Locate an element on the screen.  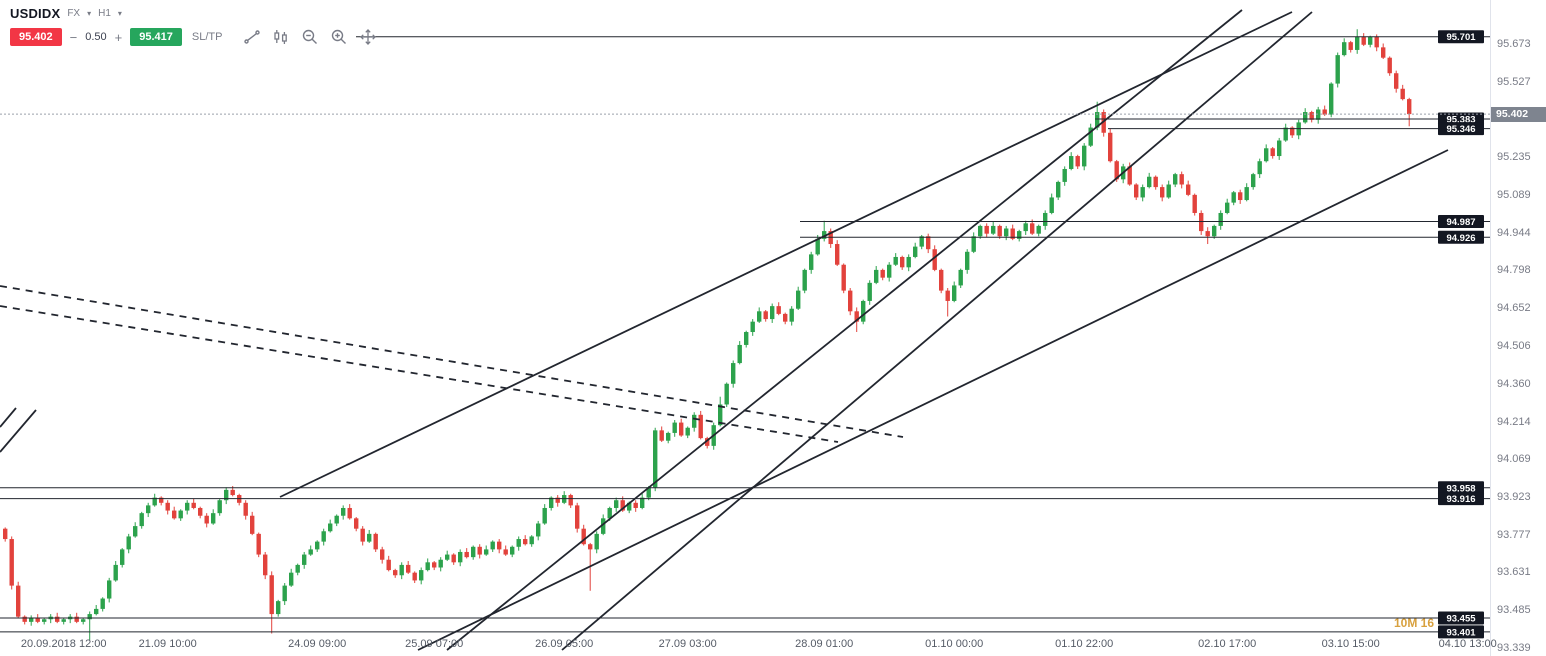
price-axis-tick: 94.798 is located at coordinates (1514, 270).